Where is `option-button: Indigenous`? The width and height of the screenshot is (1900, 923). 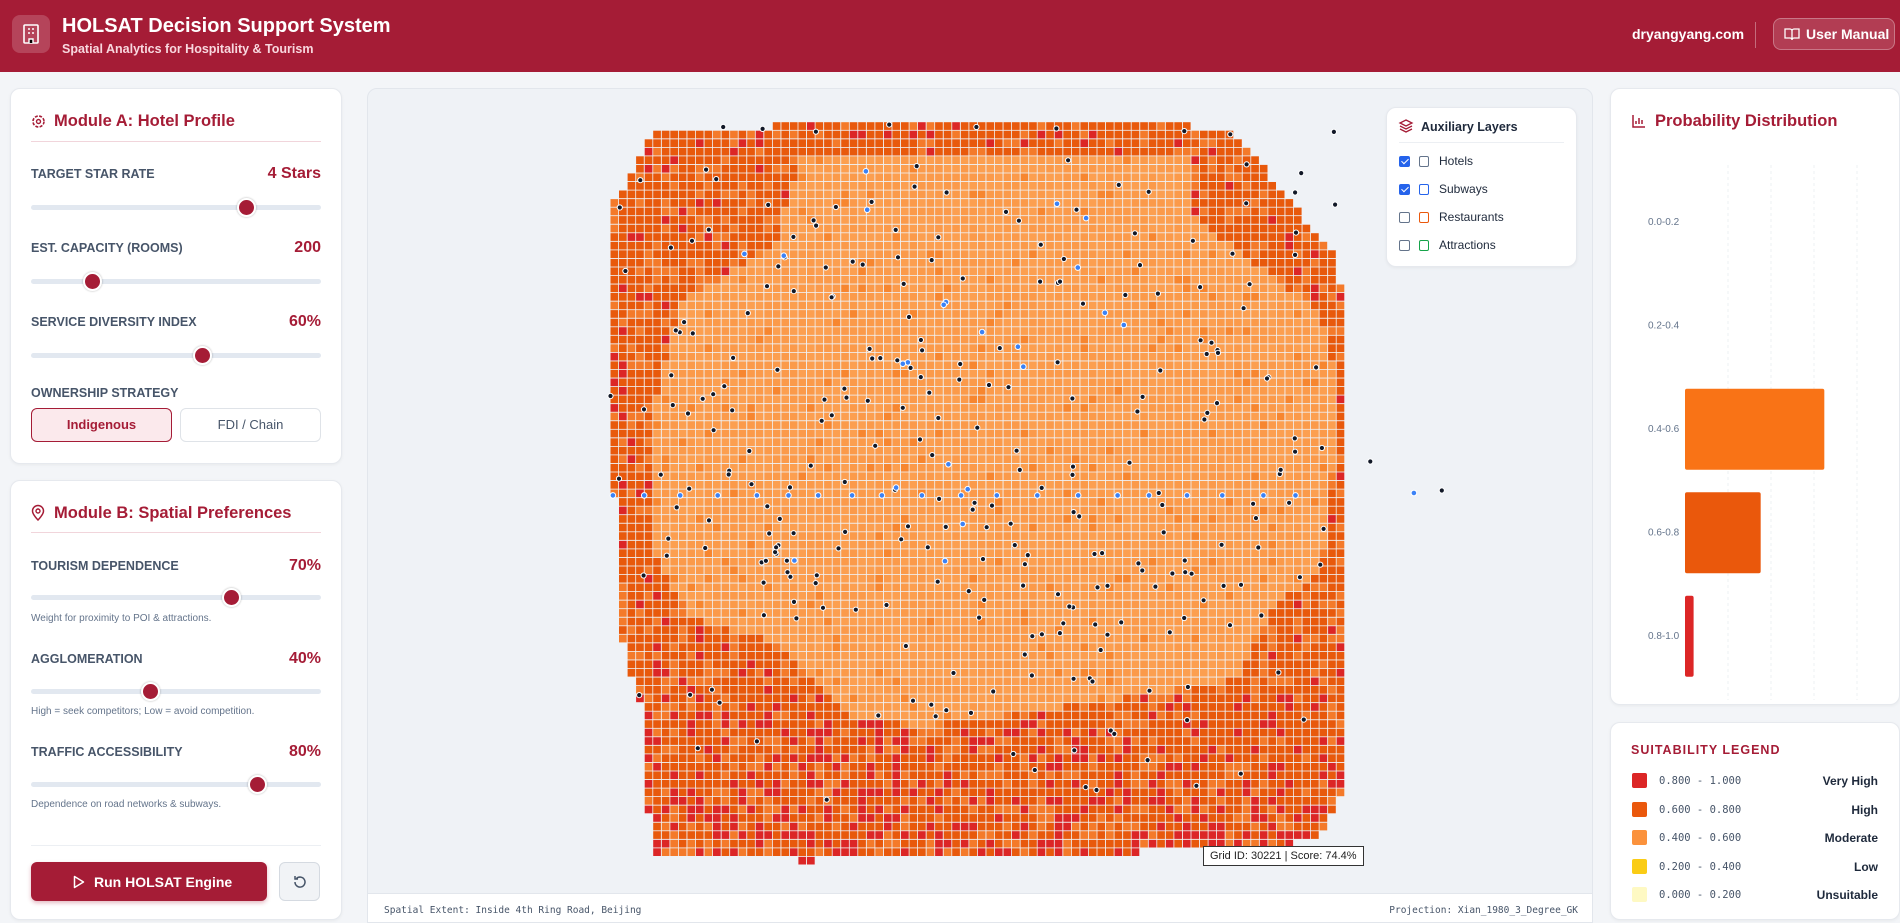
option-button: Indigenous is located at coordinates (101, 425).